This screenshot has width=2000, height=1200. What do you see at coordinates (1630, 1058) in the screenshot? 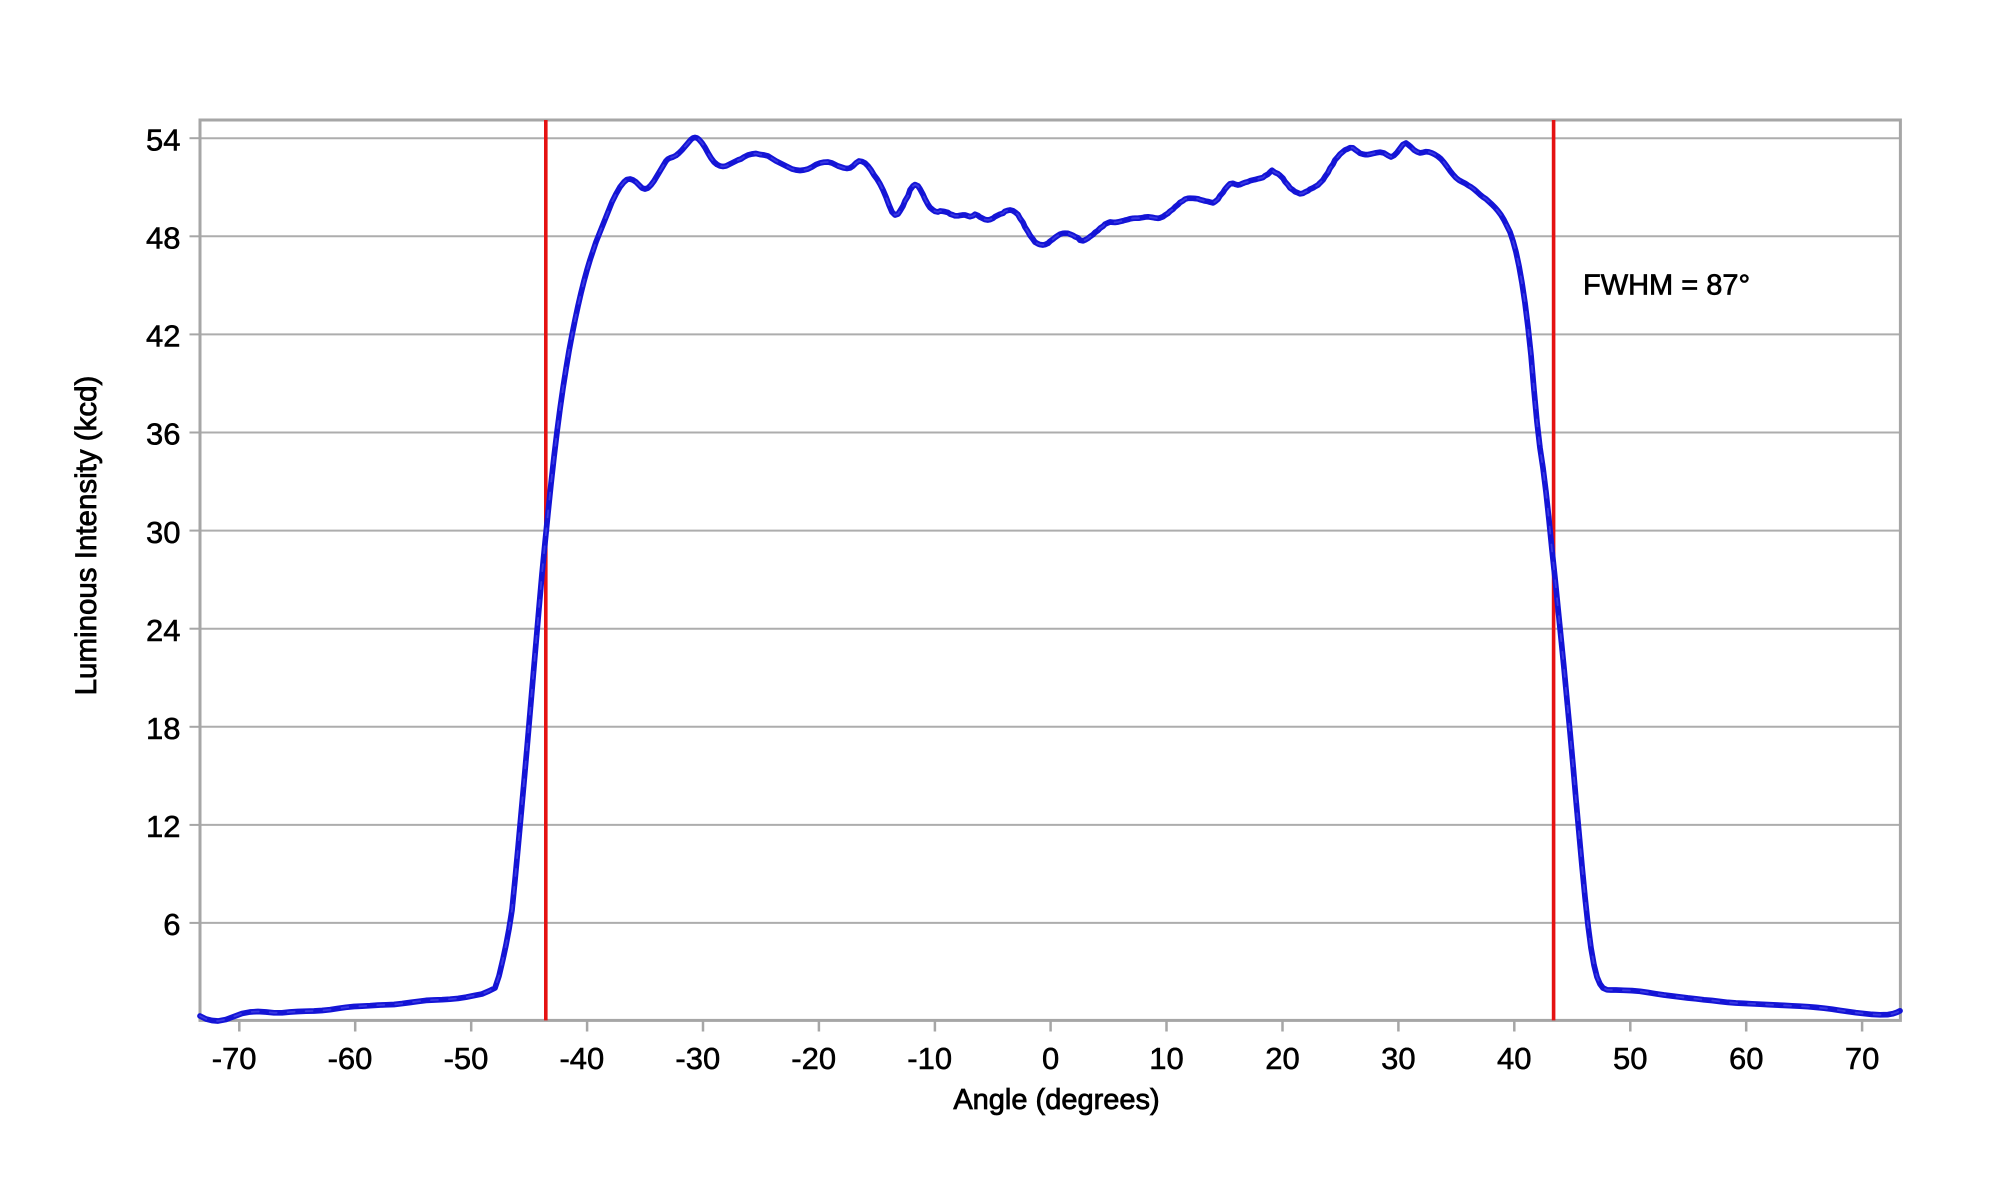
I see `svg-text: 50` at bounding box center [1630, 1058].